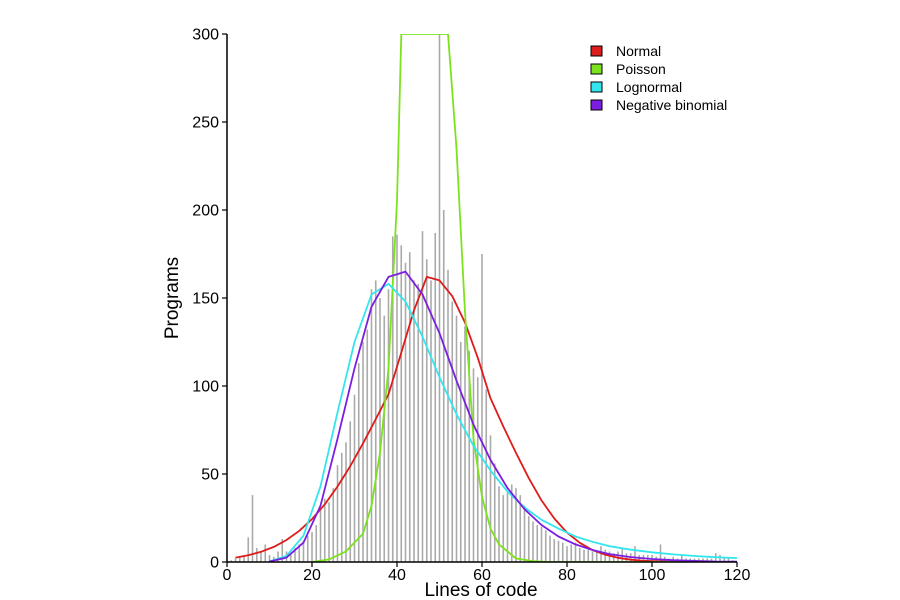 This screenshot has width=900, height=600. I want to click on legend-label: Normal, so click(638, 51).